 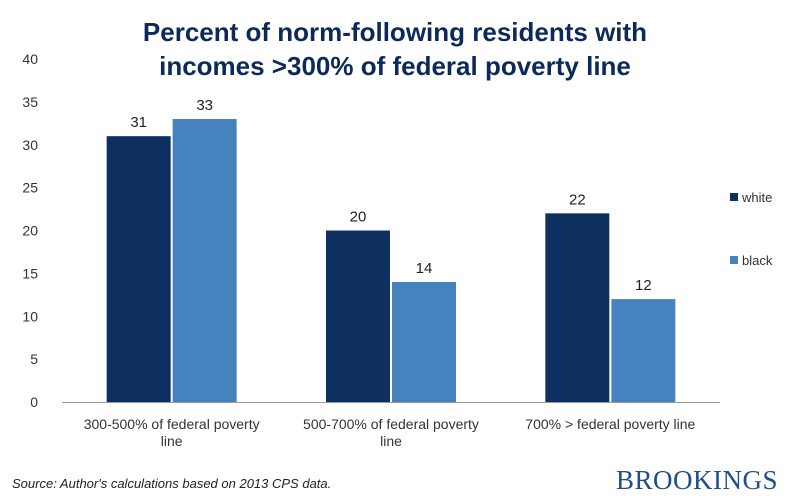 I want to click on legend-swatch-white, so click(x=734, y=197).